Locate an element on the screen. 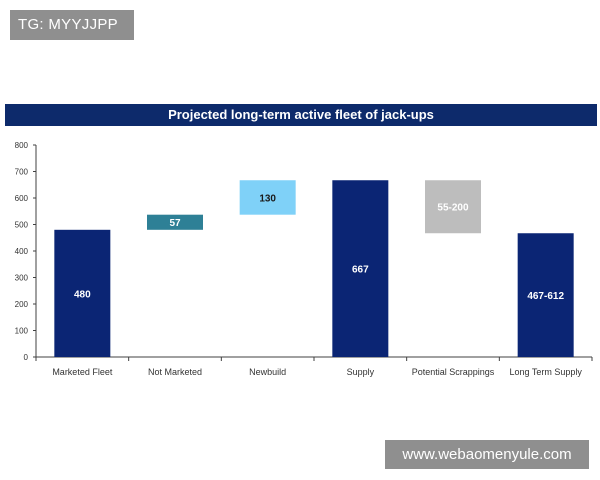 Image resolution: width=600 pixels, height=480 pixels. bar-potential-scrappings is located at coordinates (453, 207).